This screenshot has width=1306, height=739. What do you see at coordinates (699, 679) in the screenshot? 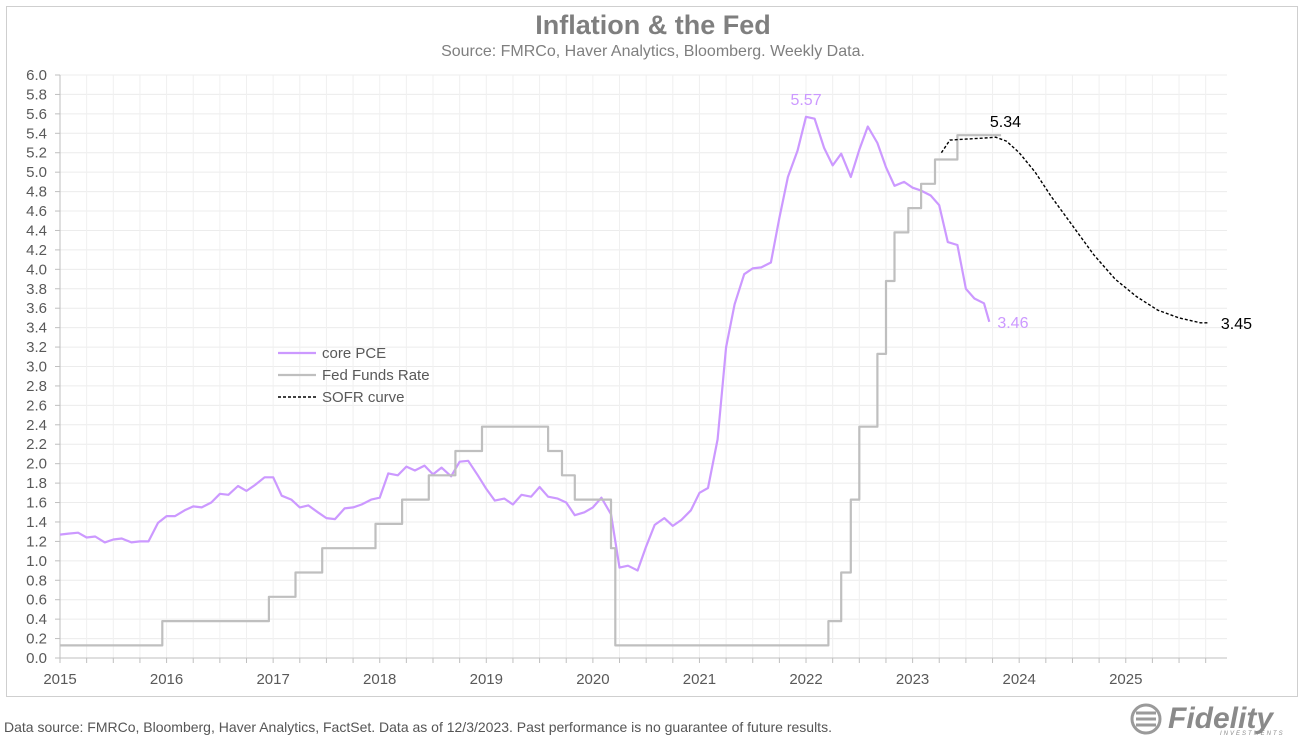
I see `x-tick-label: 2021` at bounding box center [699, 679].